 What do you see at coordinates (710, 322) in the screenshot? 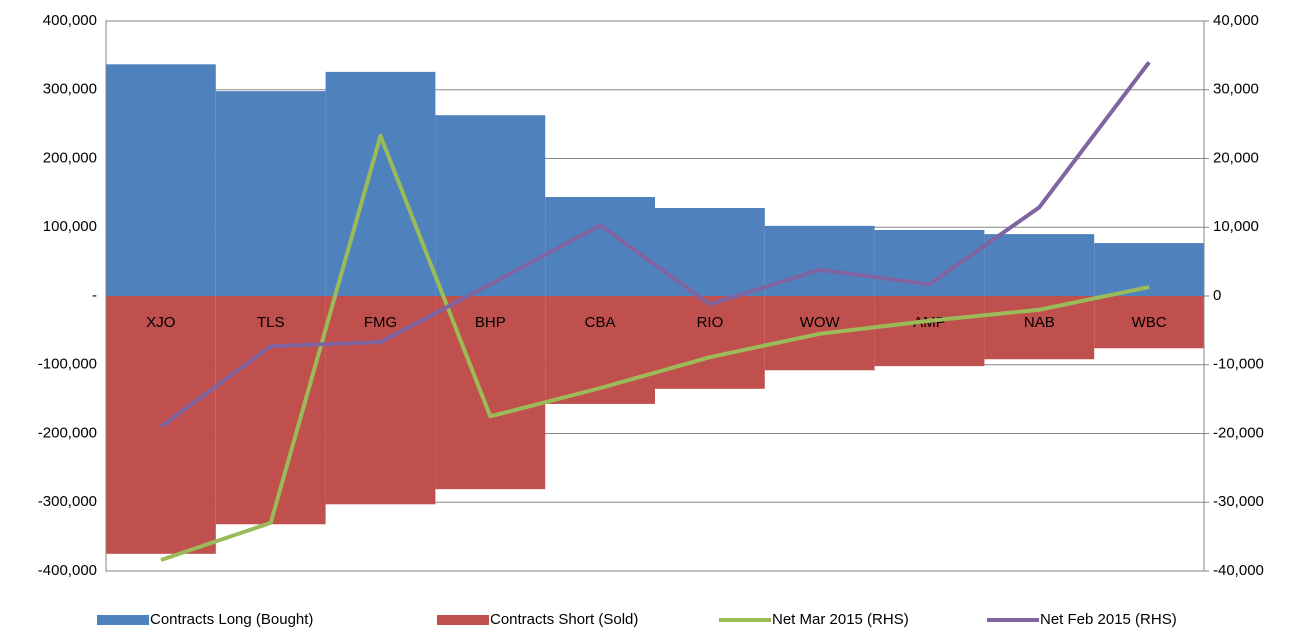
I see `x-tick-label: RIO` at bounding box center [710, 322].